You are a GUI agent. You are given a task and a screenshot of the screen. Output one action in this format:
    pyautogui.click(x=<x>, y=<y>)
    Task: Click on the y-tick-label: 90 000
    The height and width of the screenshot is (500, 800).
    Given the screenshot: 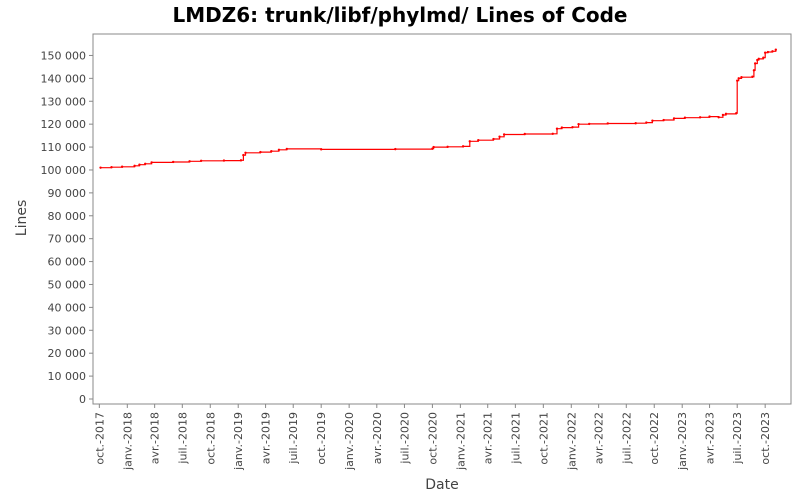 What is the action you would take?
    pyautogui.click(x=67, y=193)
    